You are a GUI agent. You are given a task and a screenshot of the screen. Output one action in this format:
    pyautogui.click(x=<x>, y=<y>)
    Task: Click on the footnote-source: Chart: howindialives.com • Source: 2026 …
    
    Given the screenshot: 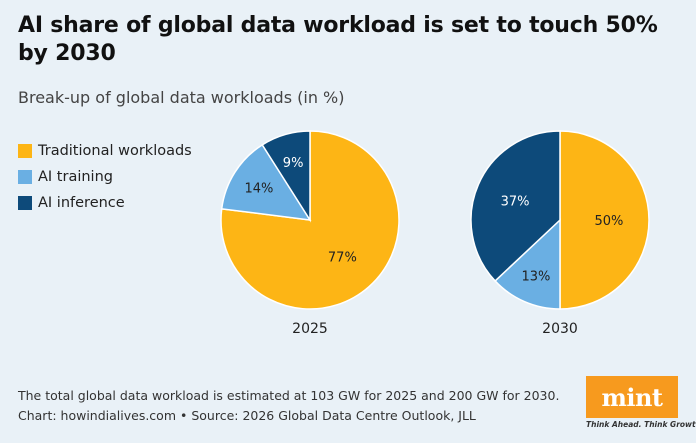 What is the action you would take?
    pyautogui.click(x=247, y=415)
    